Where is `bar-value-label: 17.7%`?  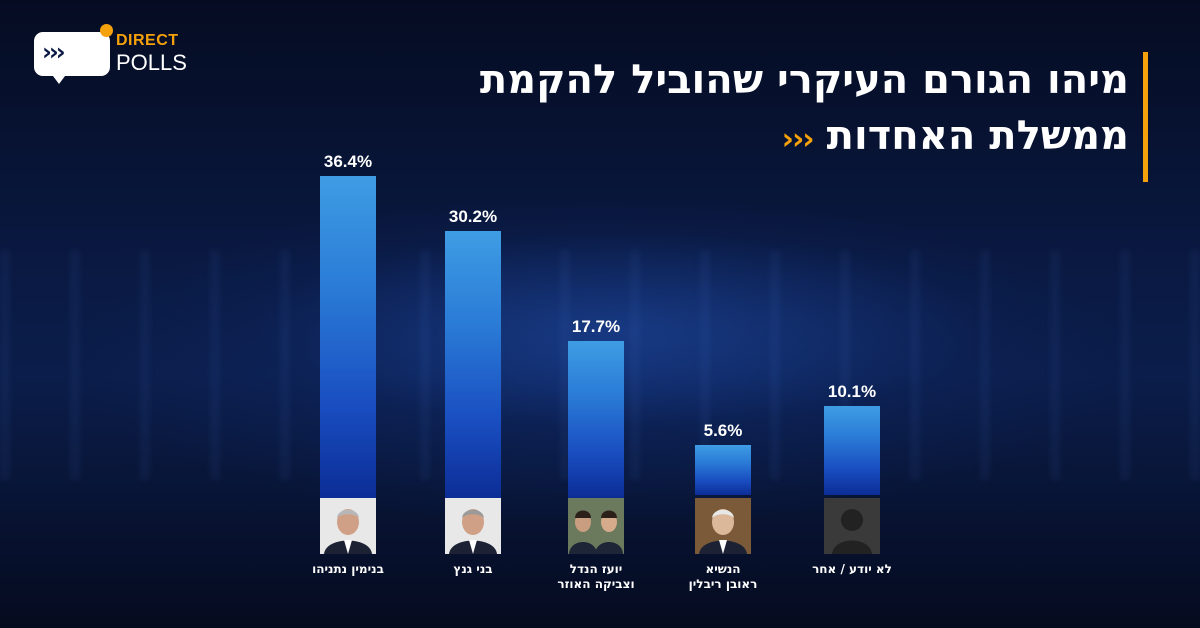 bar-value-label: 17.7% is located at coordinates (596, 326).